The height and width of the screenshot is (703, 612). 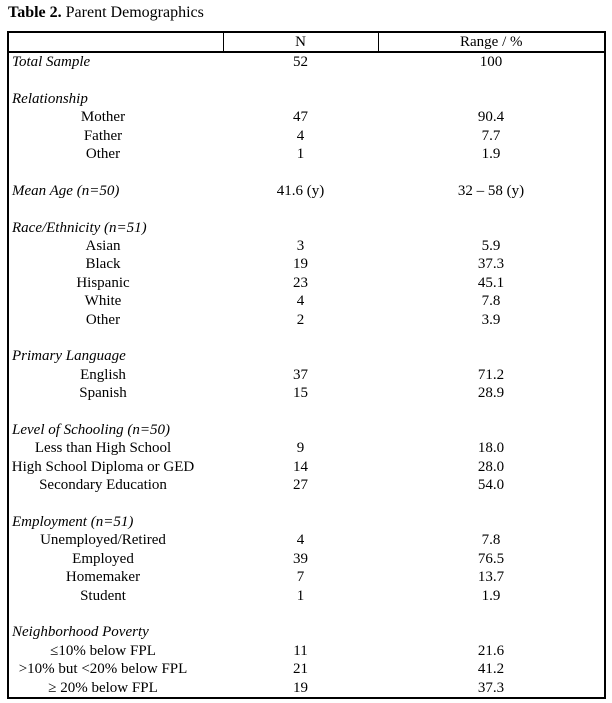 I want to click on n-cell: 21, so click(x=300, y=669).